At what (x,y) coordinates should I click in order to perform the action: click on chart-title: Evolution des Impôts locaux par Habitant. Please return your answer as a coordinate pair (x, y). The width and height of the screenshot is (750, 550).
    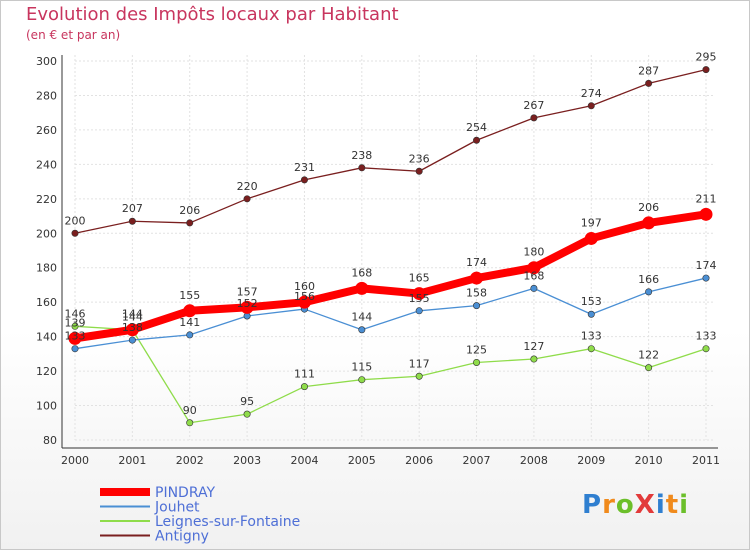
    Looking at the image, I should click on (212, 14).